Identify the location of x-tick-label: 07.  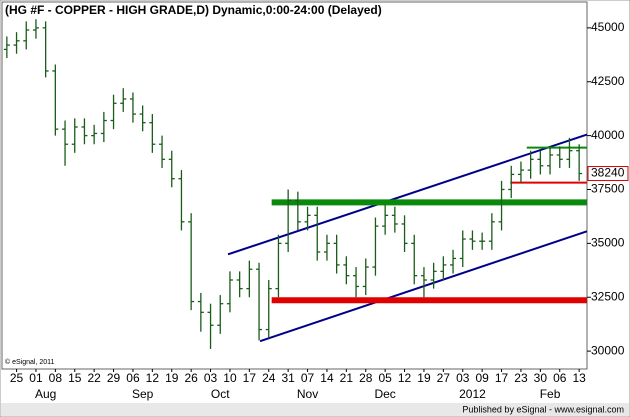
(308, 378).